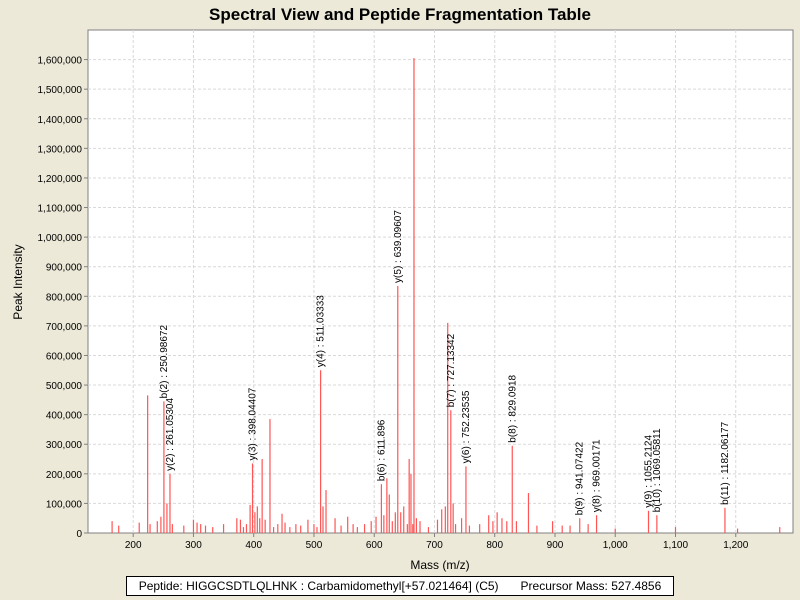 The width and height of the screenshot is (800, 600). I want to click on y-tick-label: 800,000, so click(64, 297).